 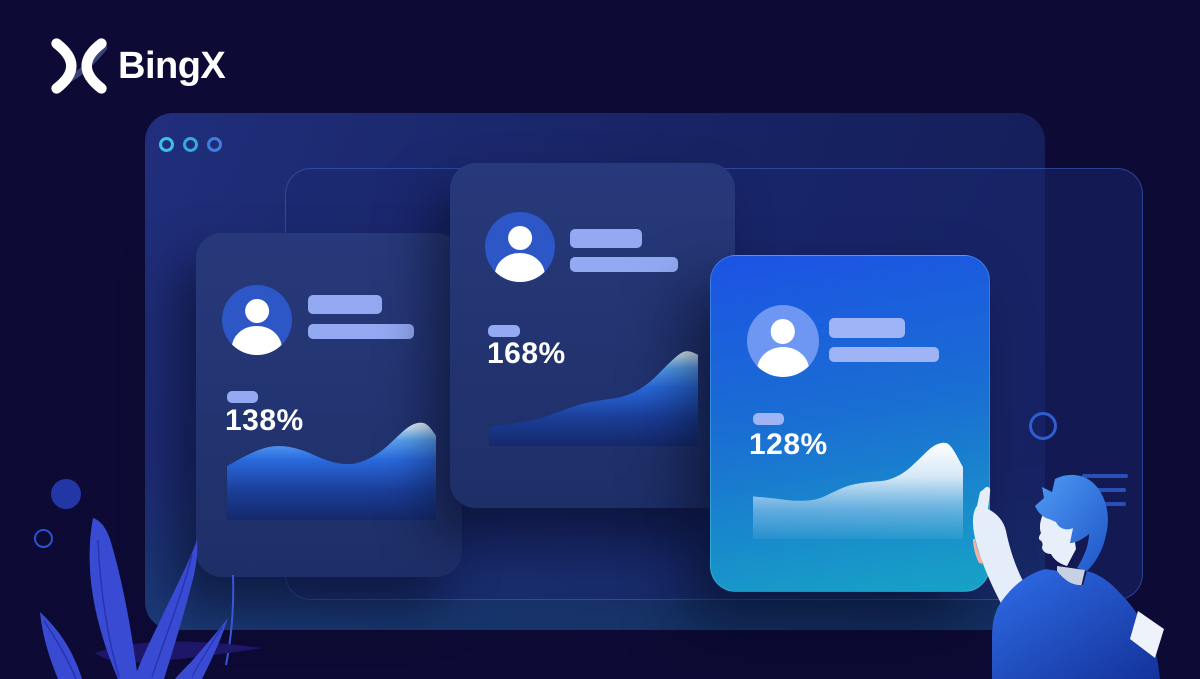 What do you see at coordinates (1043, 426) in the screenshot?
I see `decor-ring-circle-large` at bounding box center [1043, 426].